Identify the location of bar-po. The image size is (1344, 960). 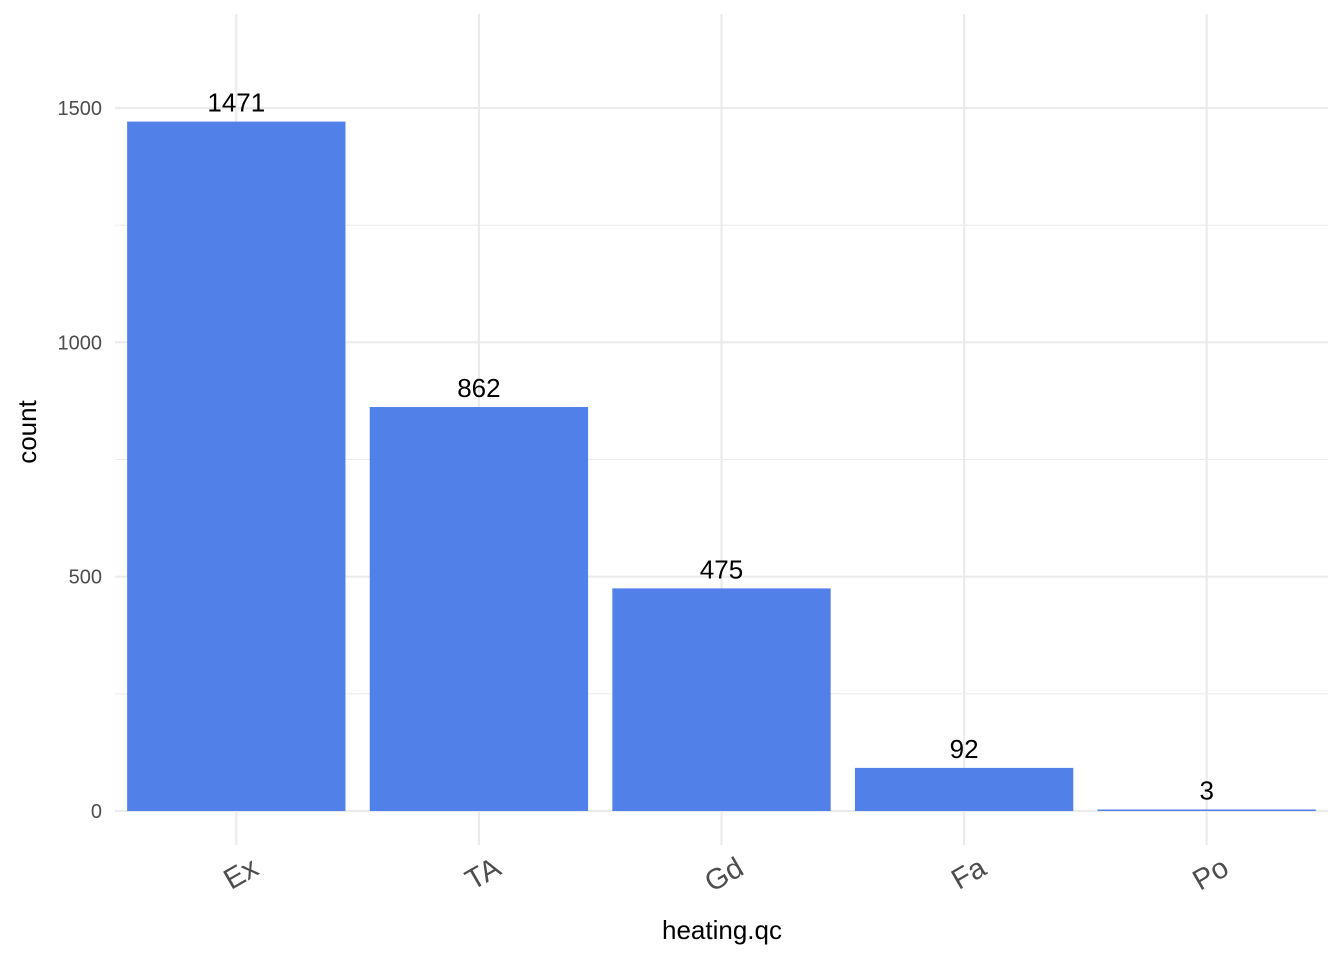
(1206, 810).